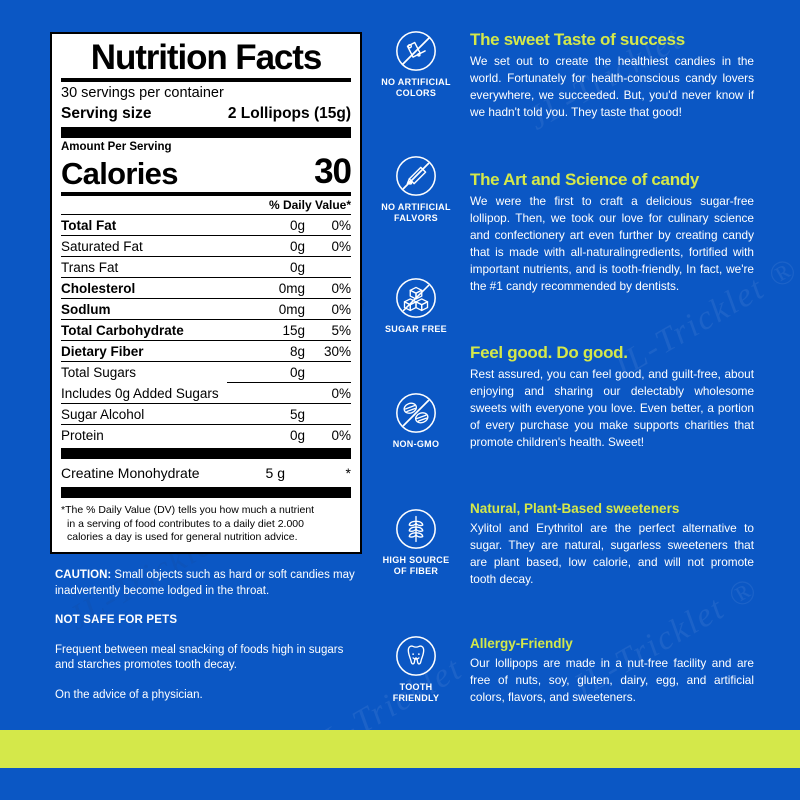 The image size is (800, 800). Describe the element at coordinates (416, 529) in the screenshot. I see `high-source-of-fiber-icon` at that location.